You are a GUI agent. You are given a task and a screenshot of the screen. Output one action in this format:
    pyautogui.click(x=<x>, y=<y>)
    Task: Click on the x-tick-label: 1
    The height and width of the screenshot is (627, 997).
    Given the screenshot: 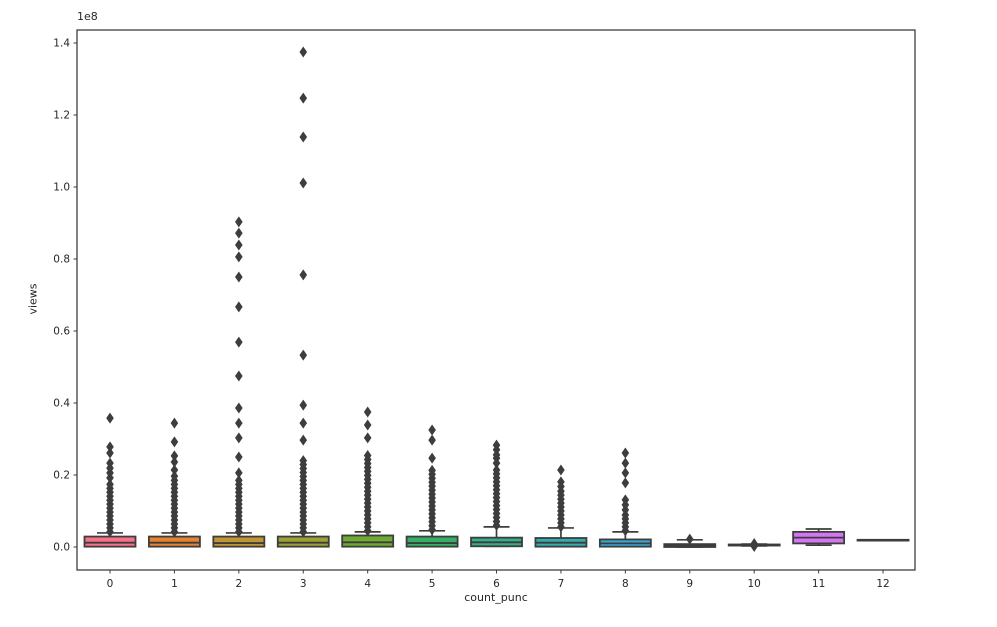 What is the action you would take?
    pyautogui.click(x=174, y=584)
    